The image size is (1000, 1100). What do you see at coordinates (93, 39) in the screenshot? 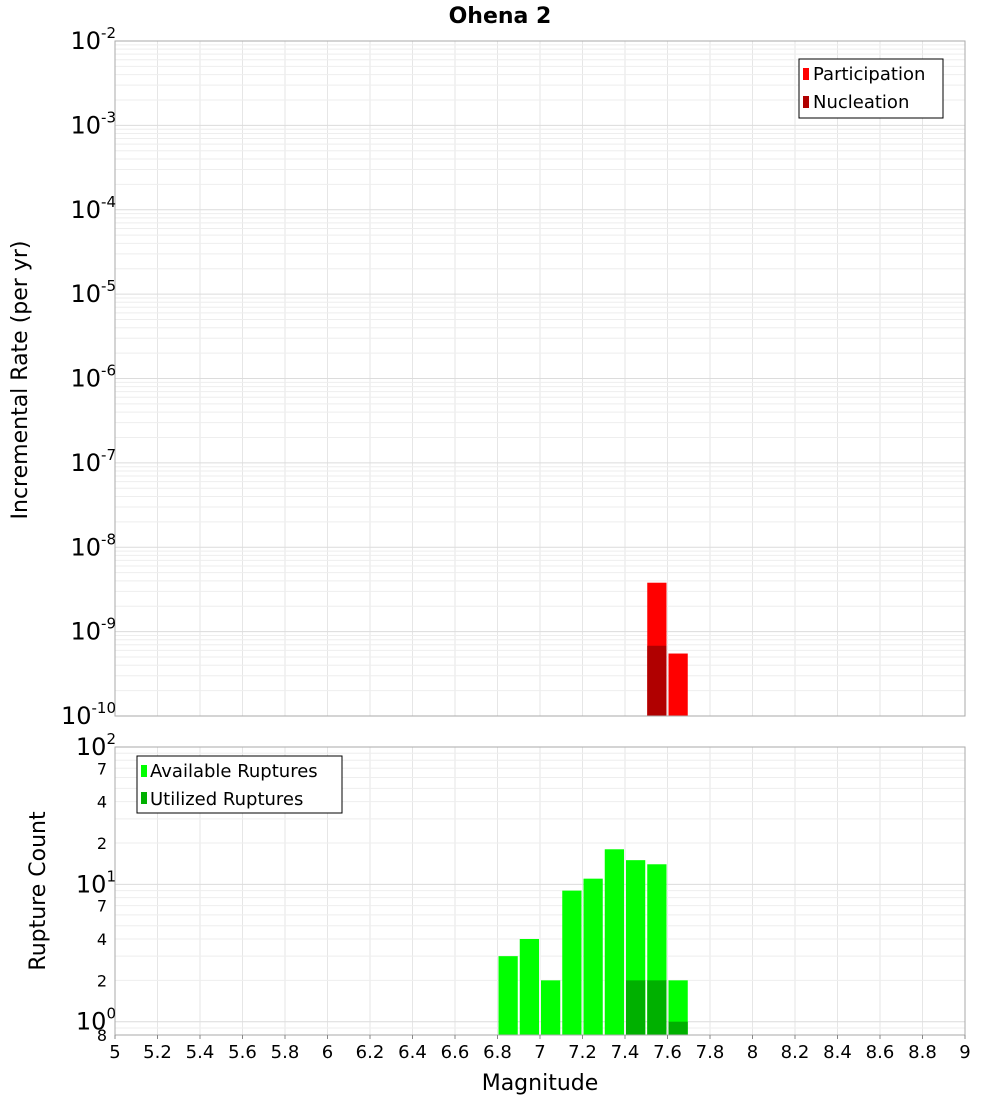
I see `top-y-tick-label: 10⁻²` at bounding box center [93, 39].